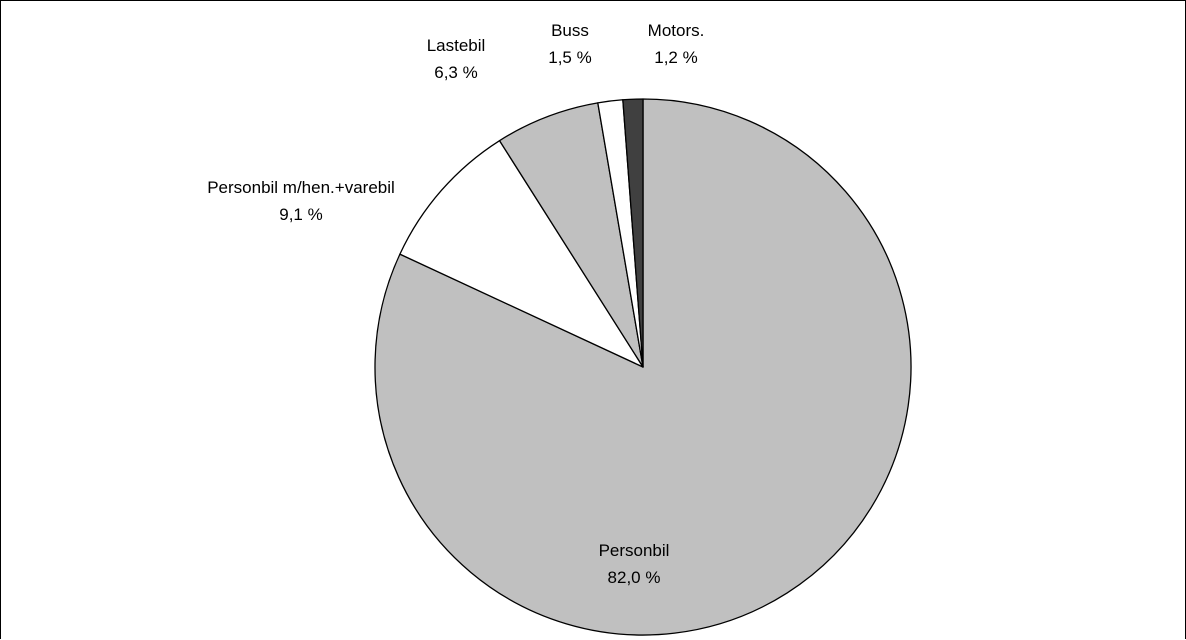 This screenshot has height=640, width=1186. I want to click on slice-label-value: 82,0 %, so click(634, 577).